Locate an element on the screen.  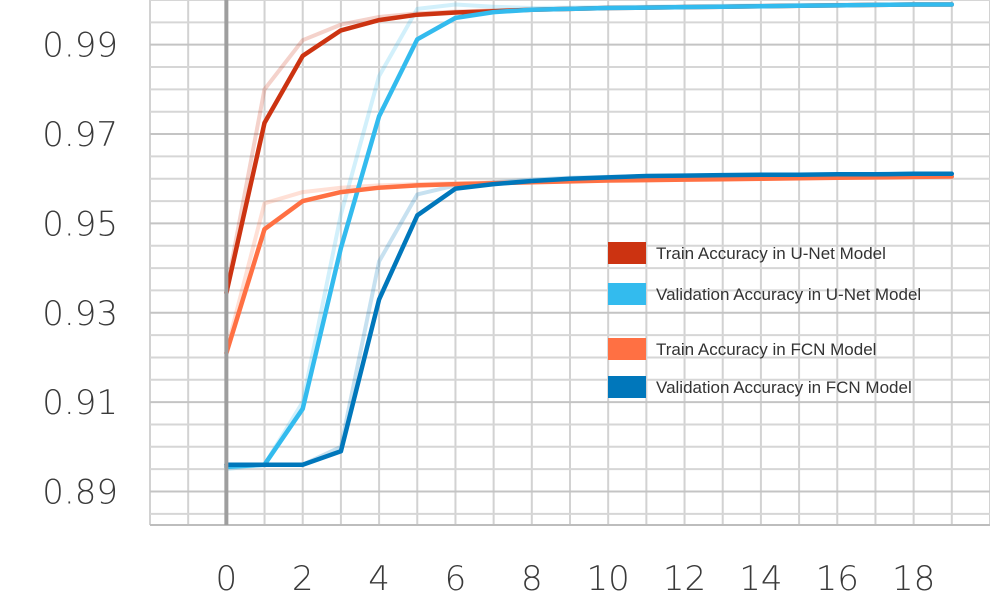
x-tick-label: 2 is located at coordinates (303, 579).